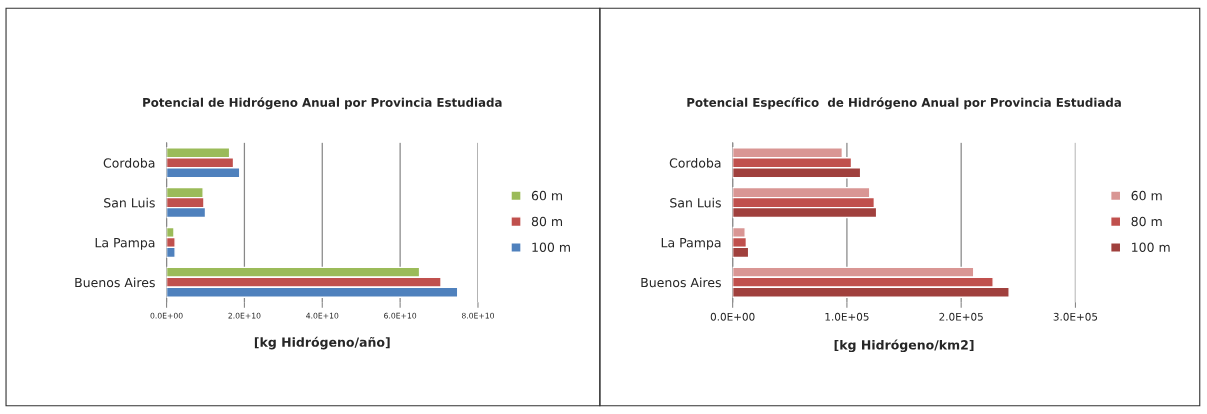 The image size is (1207, 414). What do you see at coordinates (904, 103) in the screenshot?
I see `chart-title: Potencial Específico de Hidrógeno Anual por Provincia Estudiada` at bounding box center [904, 103].